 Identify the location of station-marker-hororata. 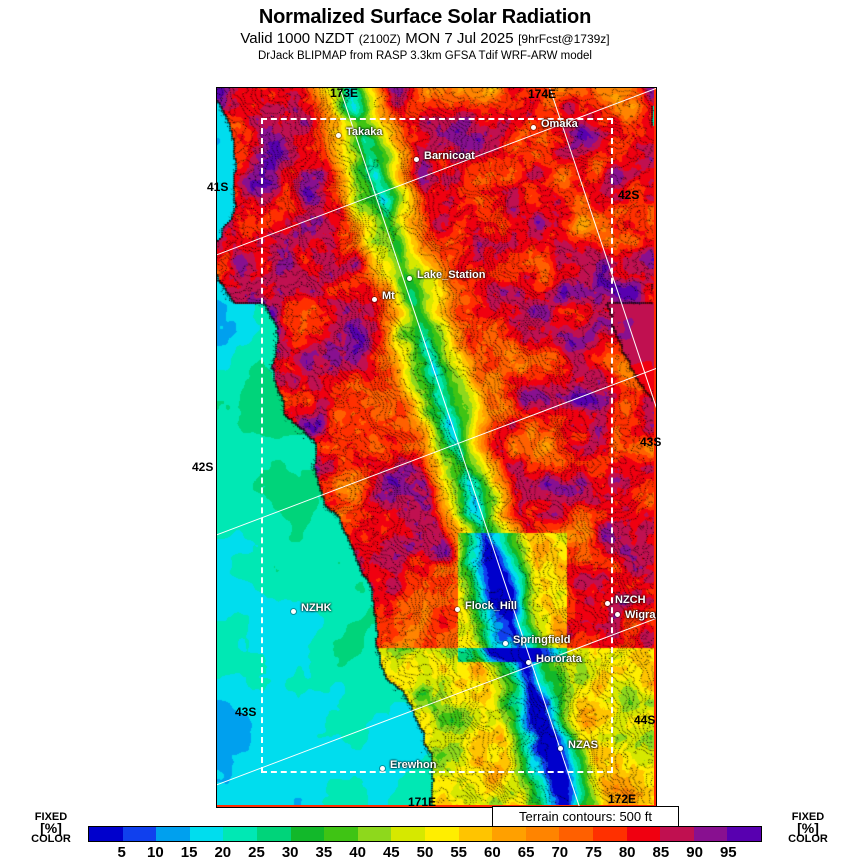
(528, 662).